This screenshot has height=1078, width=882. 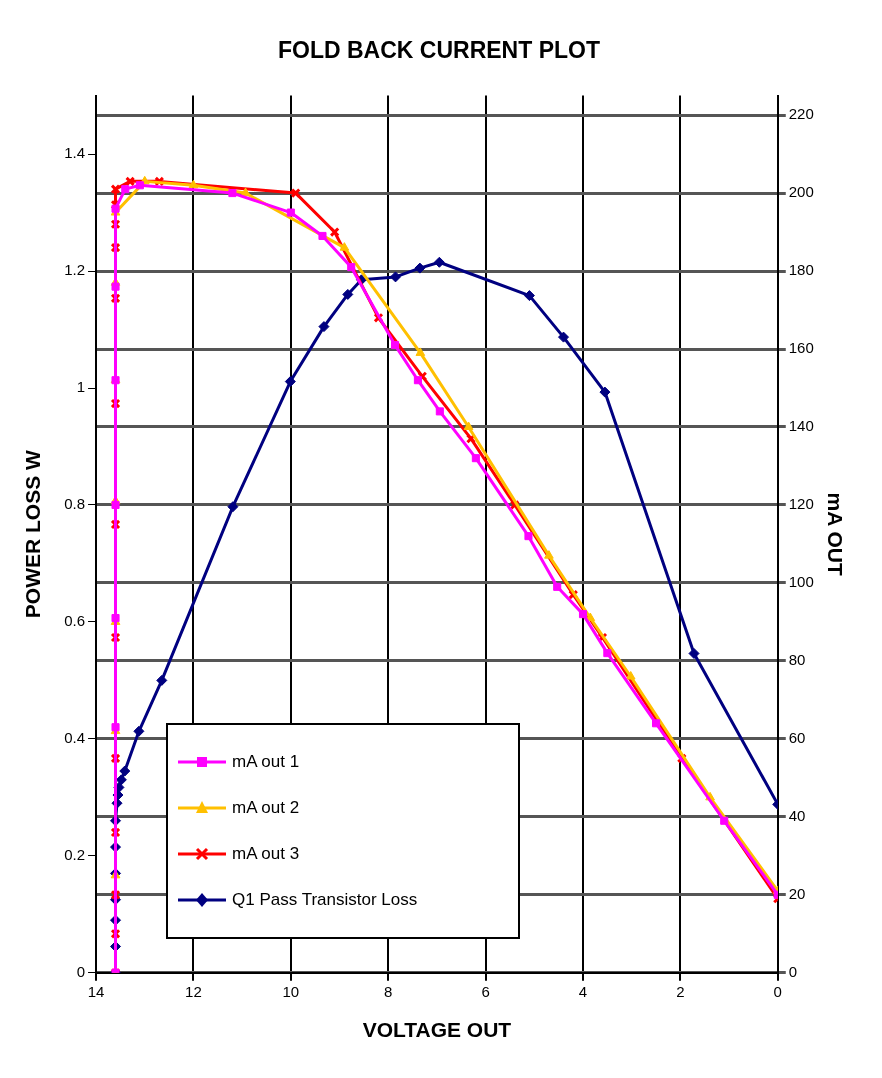 What do you see at coordinates (388, 991) in the screenshot?
I see `x-tick-label: 8` at bounding box center [388, 991].